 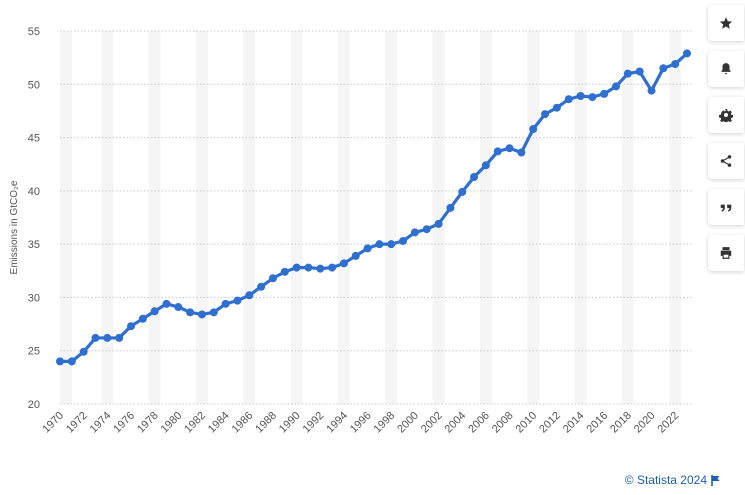 What do you see at coordinates (598, 423) in the screenshot?
I see `x-tick-label: 2016` at bounding box center [598, 423].